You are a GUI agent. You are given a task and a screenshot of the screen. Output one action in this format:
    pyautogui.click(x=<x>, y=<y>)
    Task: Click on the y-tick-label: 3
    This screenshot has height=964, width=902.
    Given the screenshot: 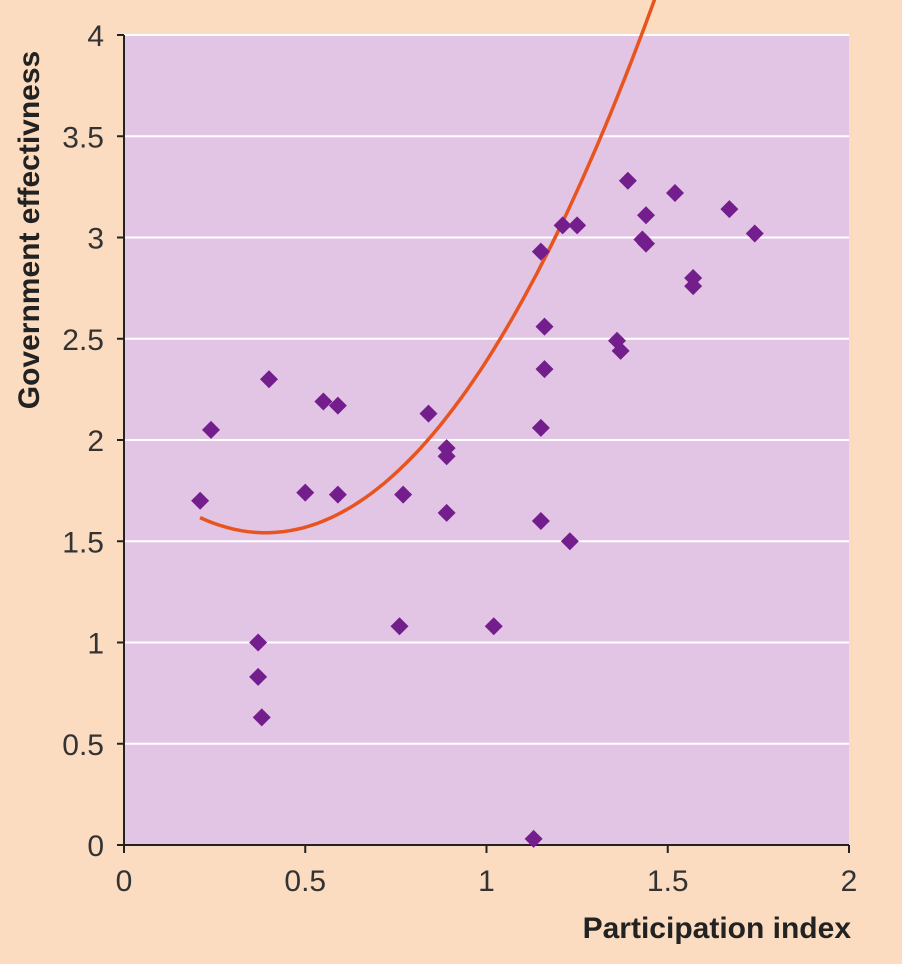 What is the action you would take?
    pyautogui.click(x=95, y=239)
    